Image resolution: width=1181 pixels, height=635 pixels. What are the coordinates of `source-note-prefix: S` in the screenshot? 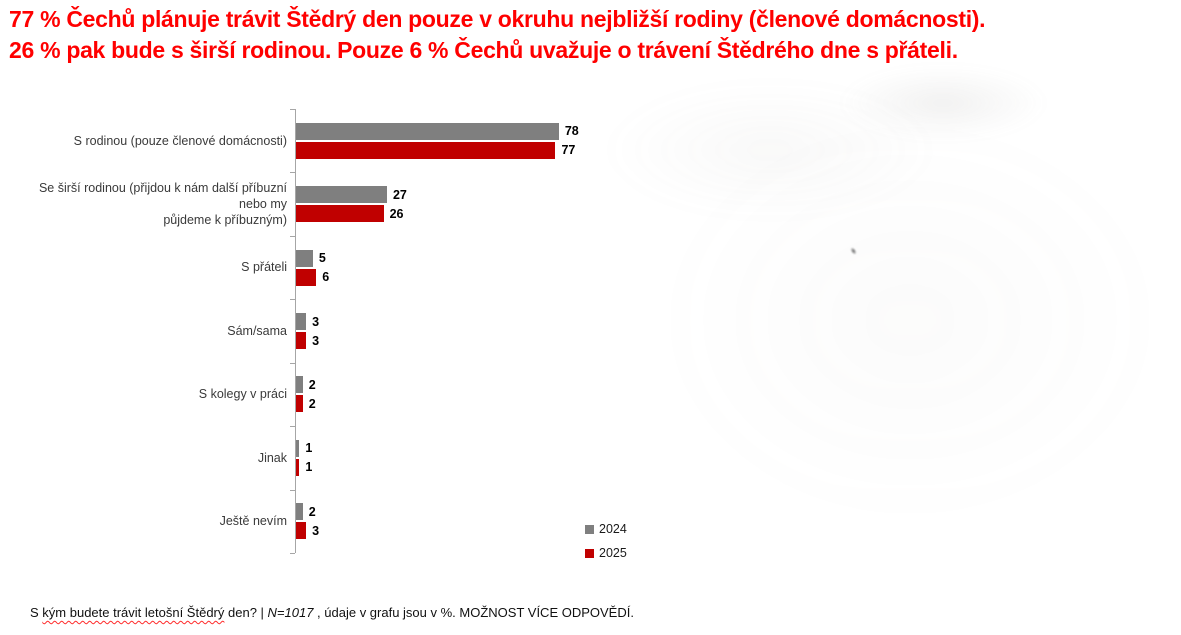 It's located at (36, 612).